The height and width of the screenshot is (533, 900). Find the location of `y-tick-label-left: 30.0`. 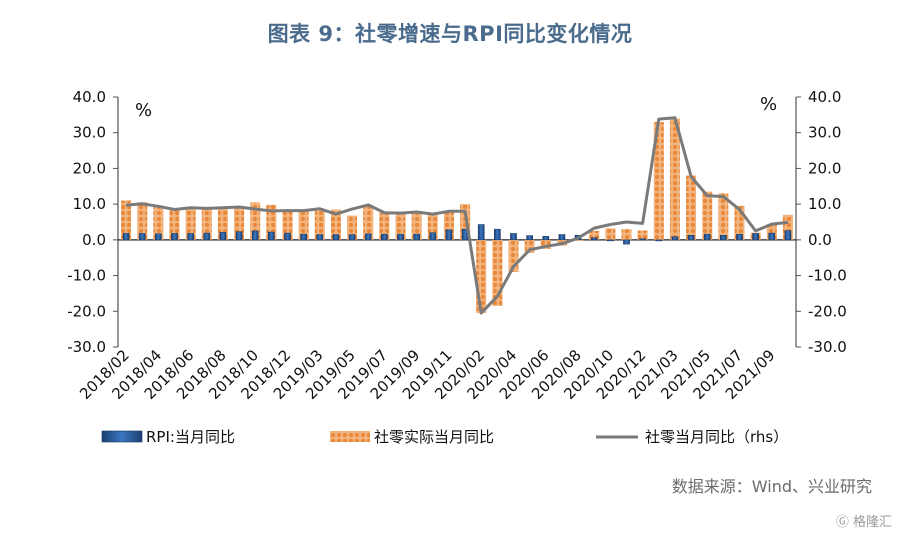

y-tick-label-left: 30.0 is located at coordinates (89, 133).